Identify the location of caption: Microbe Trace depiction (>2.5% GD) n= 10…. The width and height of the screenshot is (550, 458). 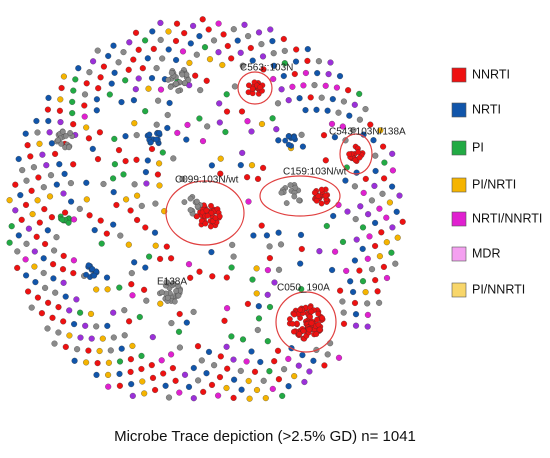
(265, 436).